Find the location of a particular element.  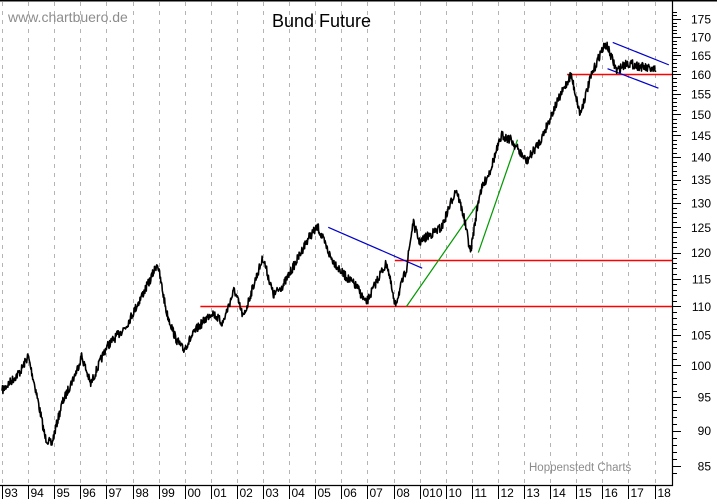

y-tick-label: 155 is located at coordinates (701, 95).